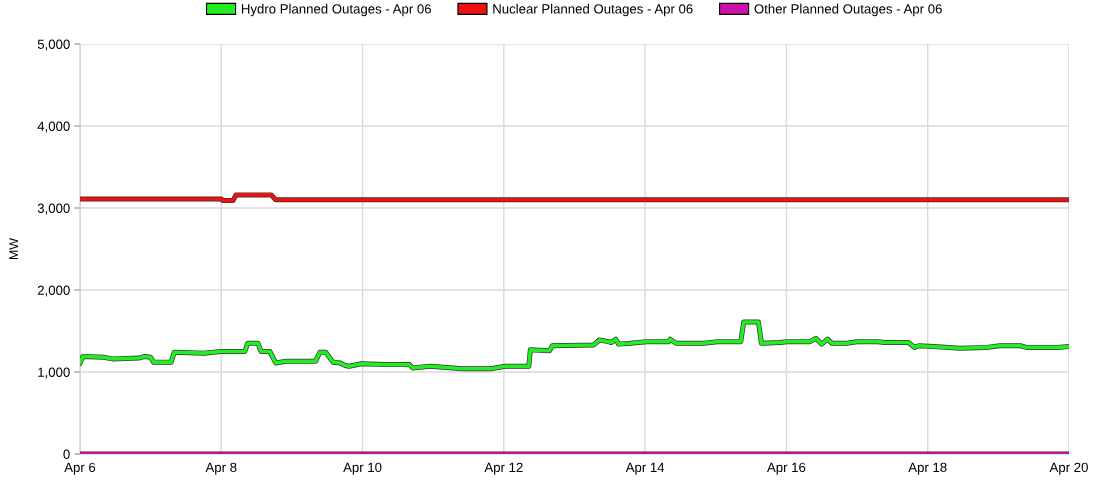 This screenshot has width=1100, height=500. Describe the element at coordinates (336, 10) in the screenshot. I see `legend-label: Hydro Planned Outages - Apr 06` at that location.